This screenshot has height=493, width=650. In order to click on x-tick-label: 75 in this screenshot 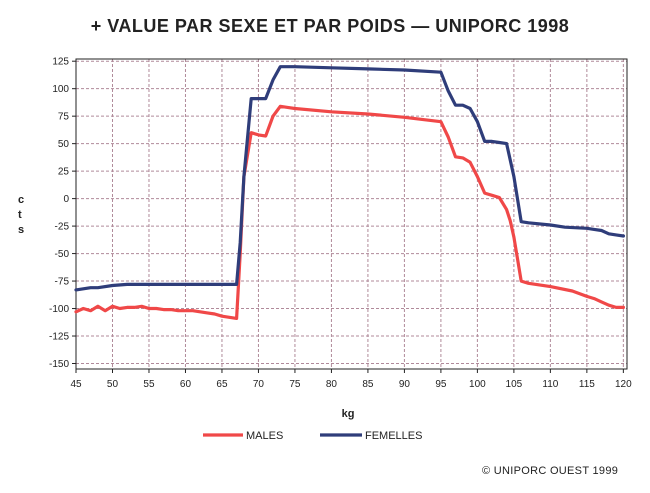, I will do `click(295, 384)`.